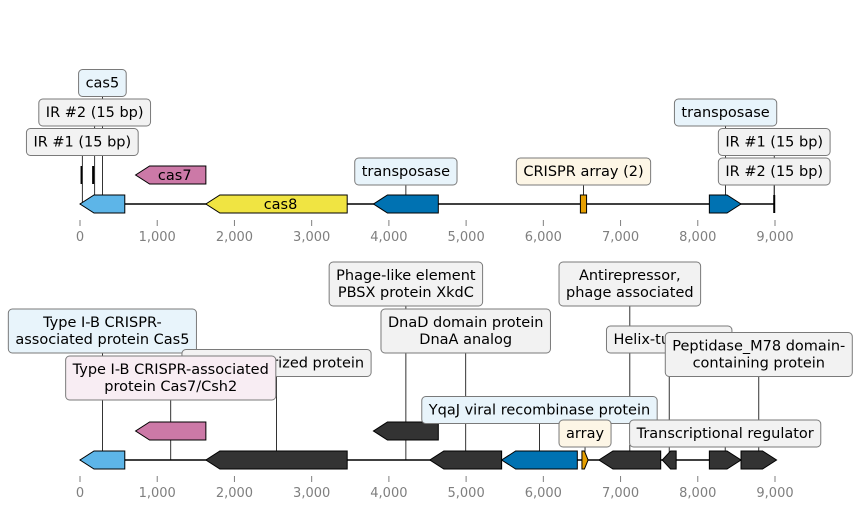  I want to click on antirepressor-gene, so click(630, 460).